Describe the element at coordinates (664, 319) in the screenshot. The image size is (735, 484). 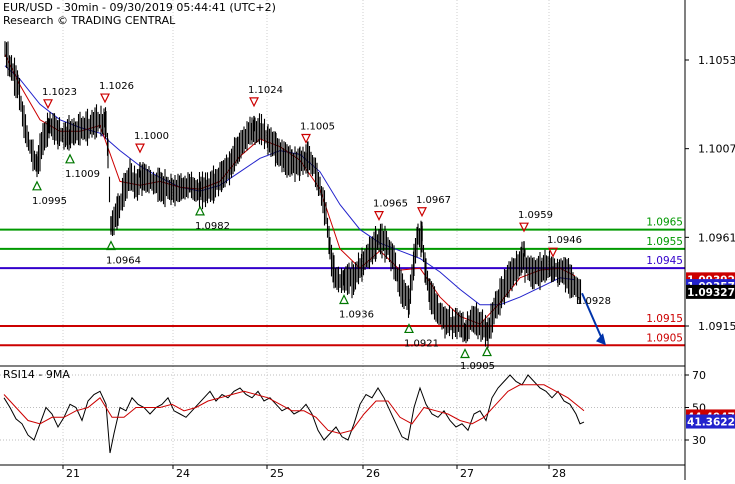
I see `level-label: 1.0915` at that location.